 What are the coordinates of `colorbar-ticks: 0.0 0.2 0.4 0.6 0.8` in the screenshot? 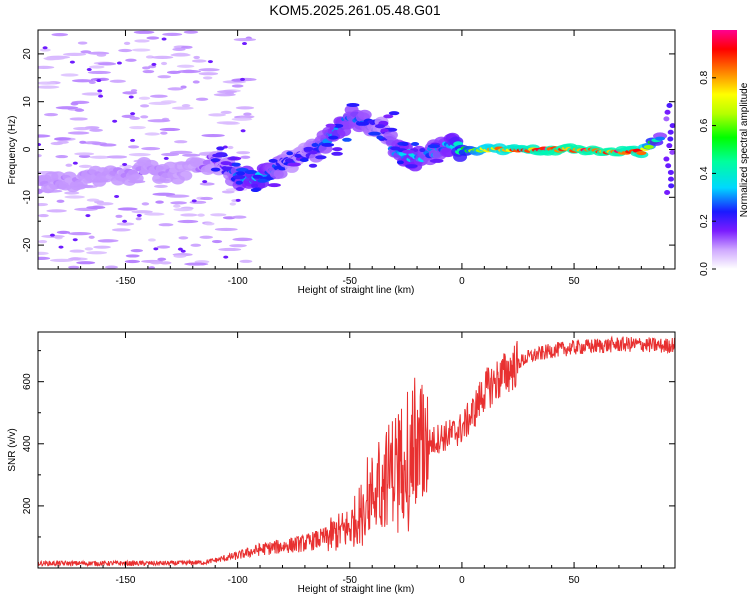 It's located at (707, 173).